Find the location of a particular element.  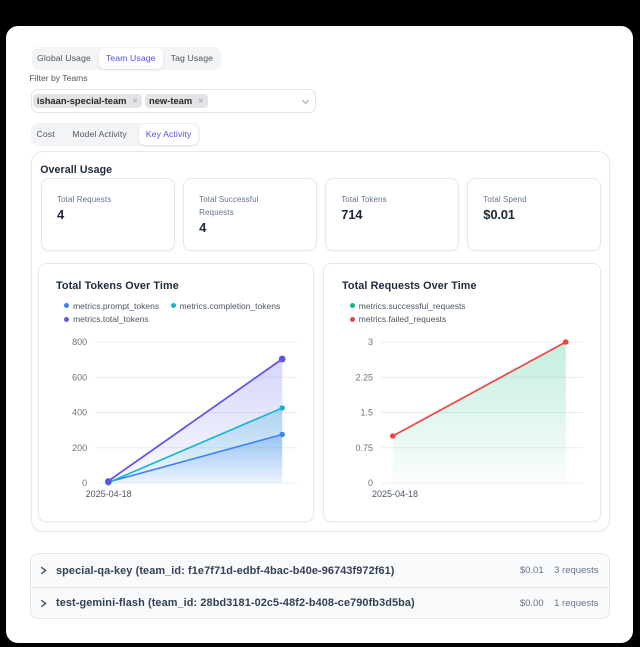

svg-text: 1.5 is located at coordinates (367, 413).